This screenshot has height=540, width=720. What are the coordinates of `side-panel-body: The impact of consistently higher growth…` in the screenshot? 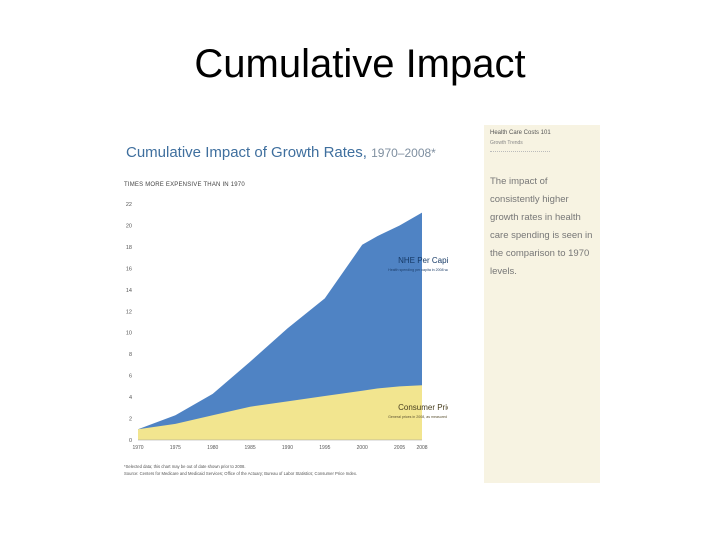 It's located at (541, 226).